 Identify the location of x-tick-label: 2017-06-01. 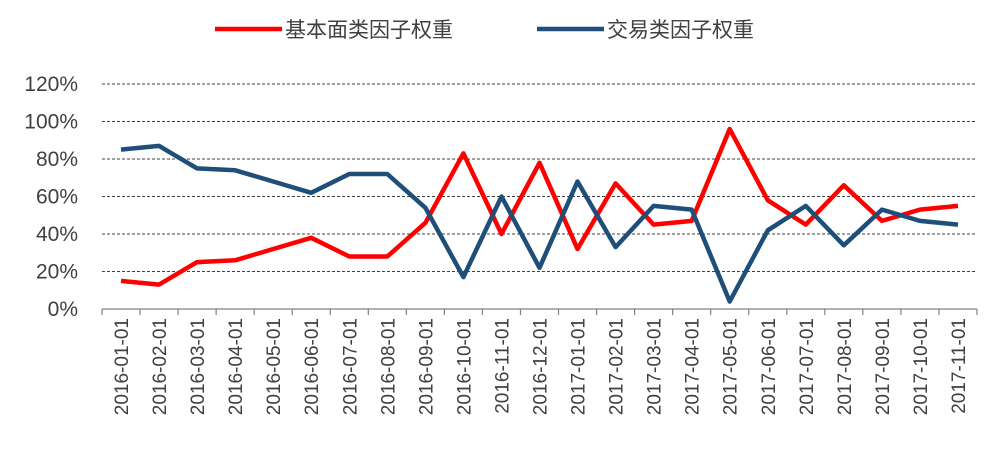
(769, 366).